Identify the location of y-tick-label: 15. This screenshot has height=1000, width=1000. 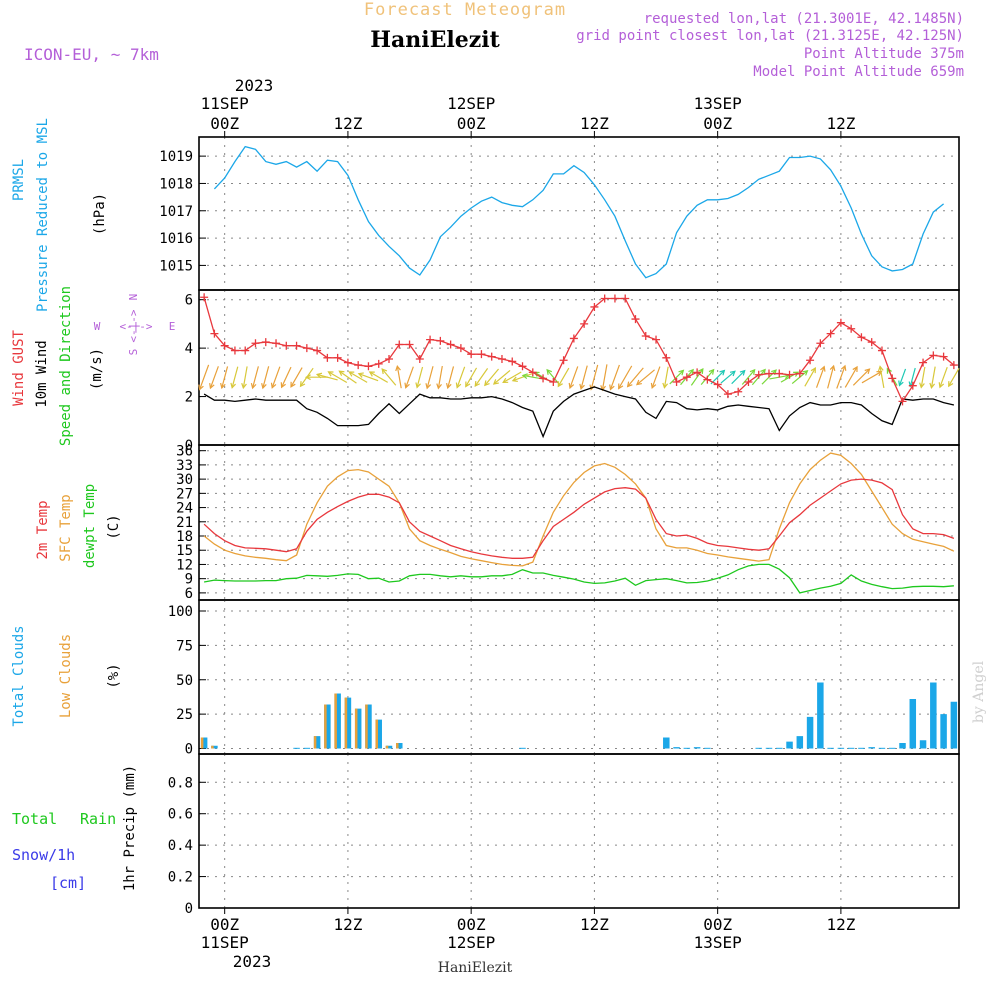
(184, 551).